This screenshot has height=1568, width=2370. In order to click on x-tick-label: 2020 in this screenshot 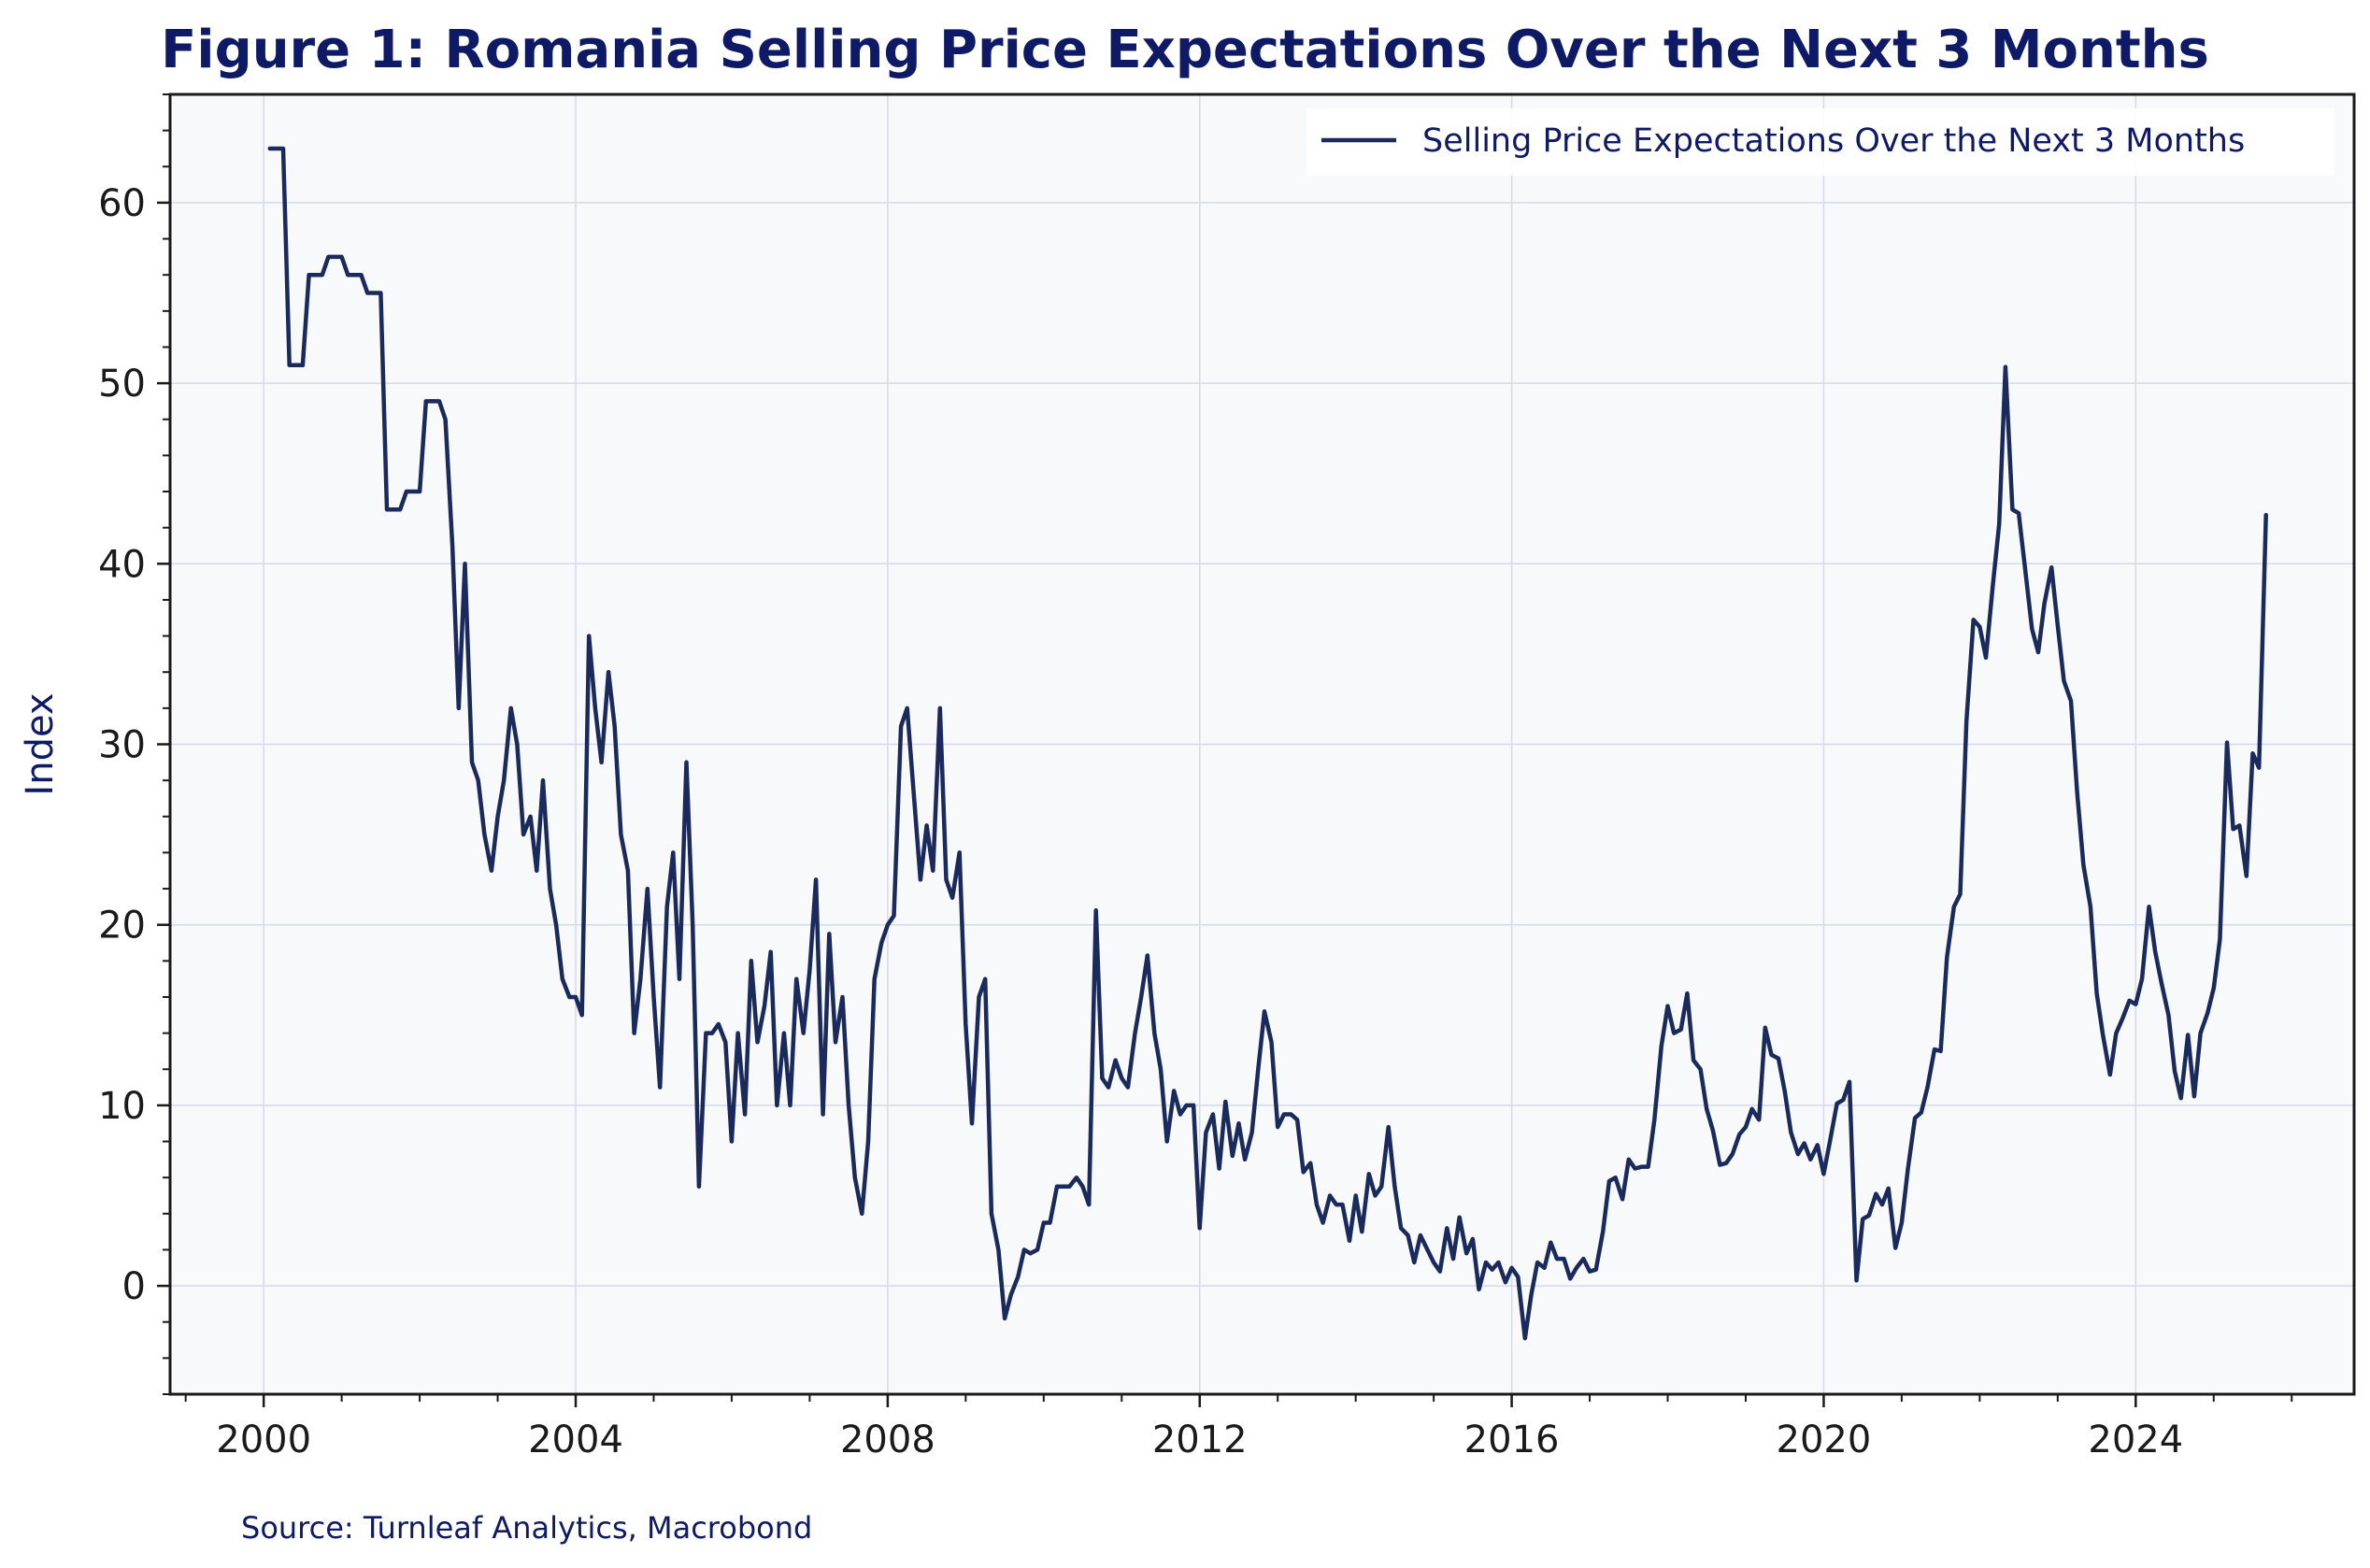, I will do `click(1824, 1439)`.